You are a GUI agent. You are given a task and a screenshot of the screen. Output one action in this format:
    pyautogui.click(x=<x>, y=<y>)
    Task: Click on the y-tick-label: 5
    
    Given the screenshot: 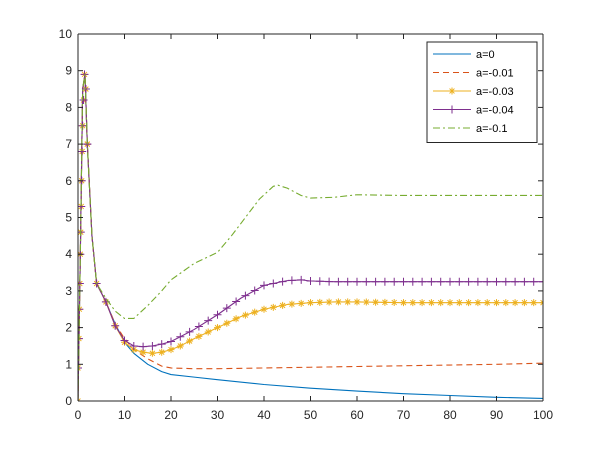 What is the action you would take?
    pyautogui.click(x=68, y=218)
    